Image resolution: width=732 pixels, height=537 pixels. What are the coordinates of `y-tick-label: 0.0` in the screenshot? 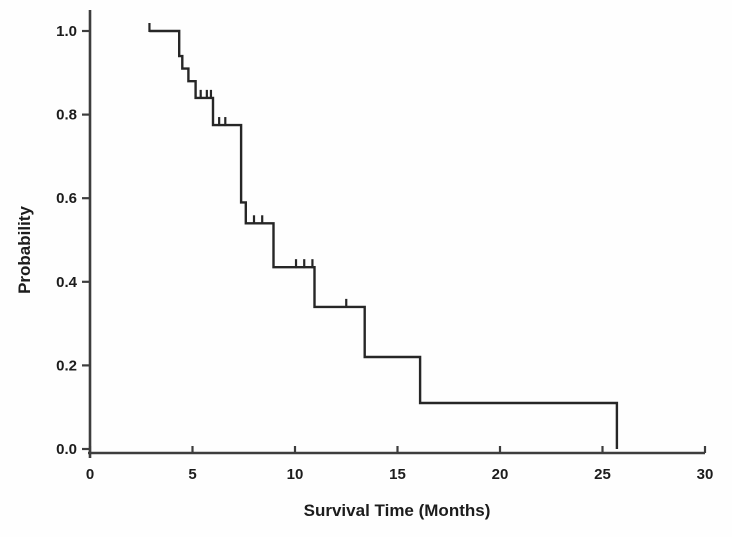 It's located at (66, 449).